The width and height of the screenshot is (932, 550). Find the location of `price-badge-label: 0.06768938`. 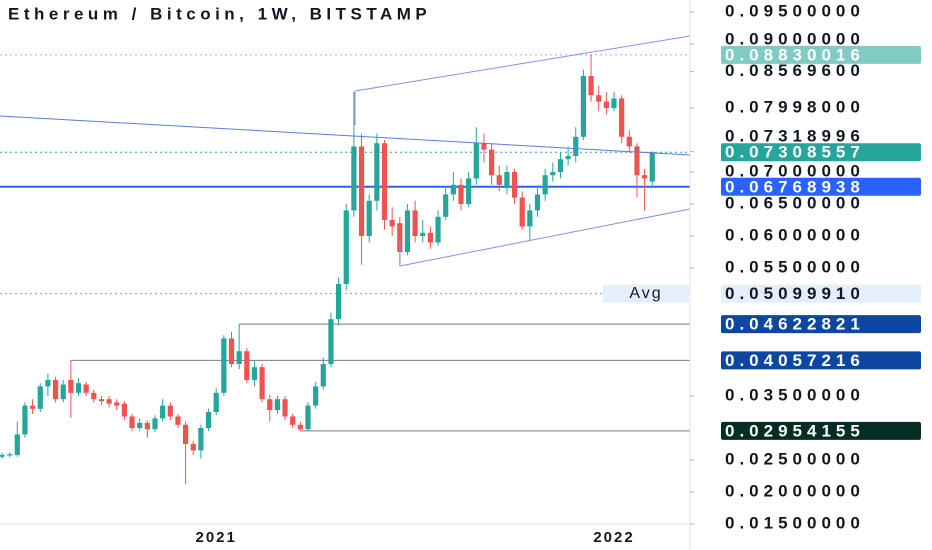

price-badge-label: 0.06768938 is located at coordinates (795, 186).